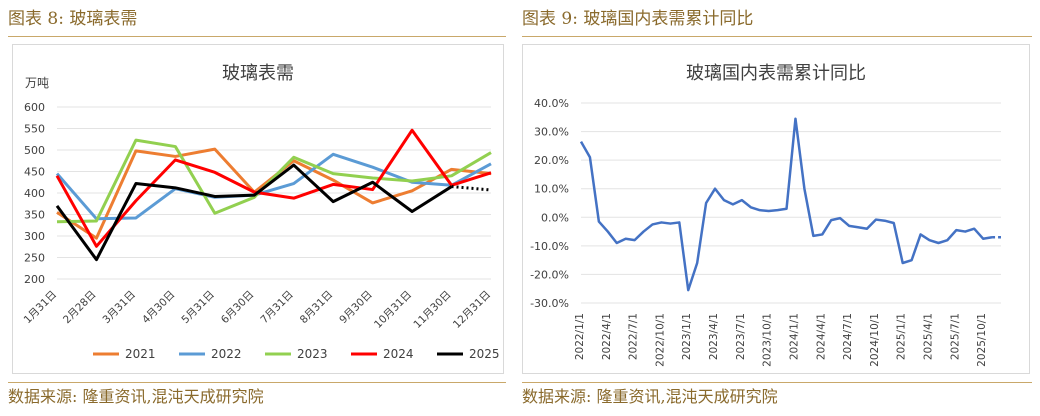 This screenshot has height=416, width=1040. Describe the element at coordinates (902, 336) in the screenshot. I see `right-x-tick-label: 2025/1/1` at that location.